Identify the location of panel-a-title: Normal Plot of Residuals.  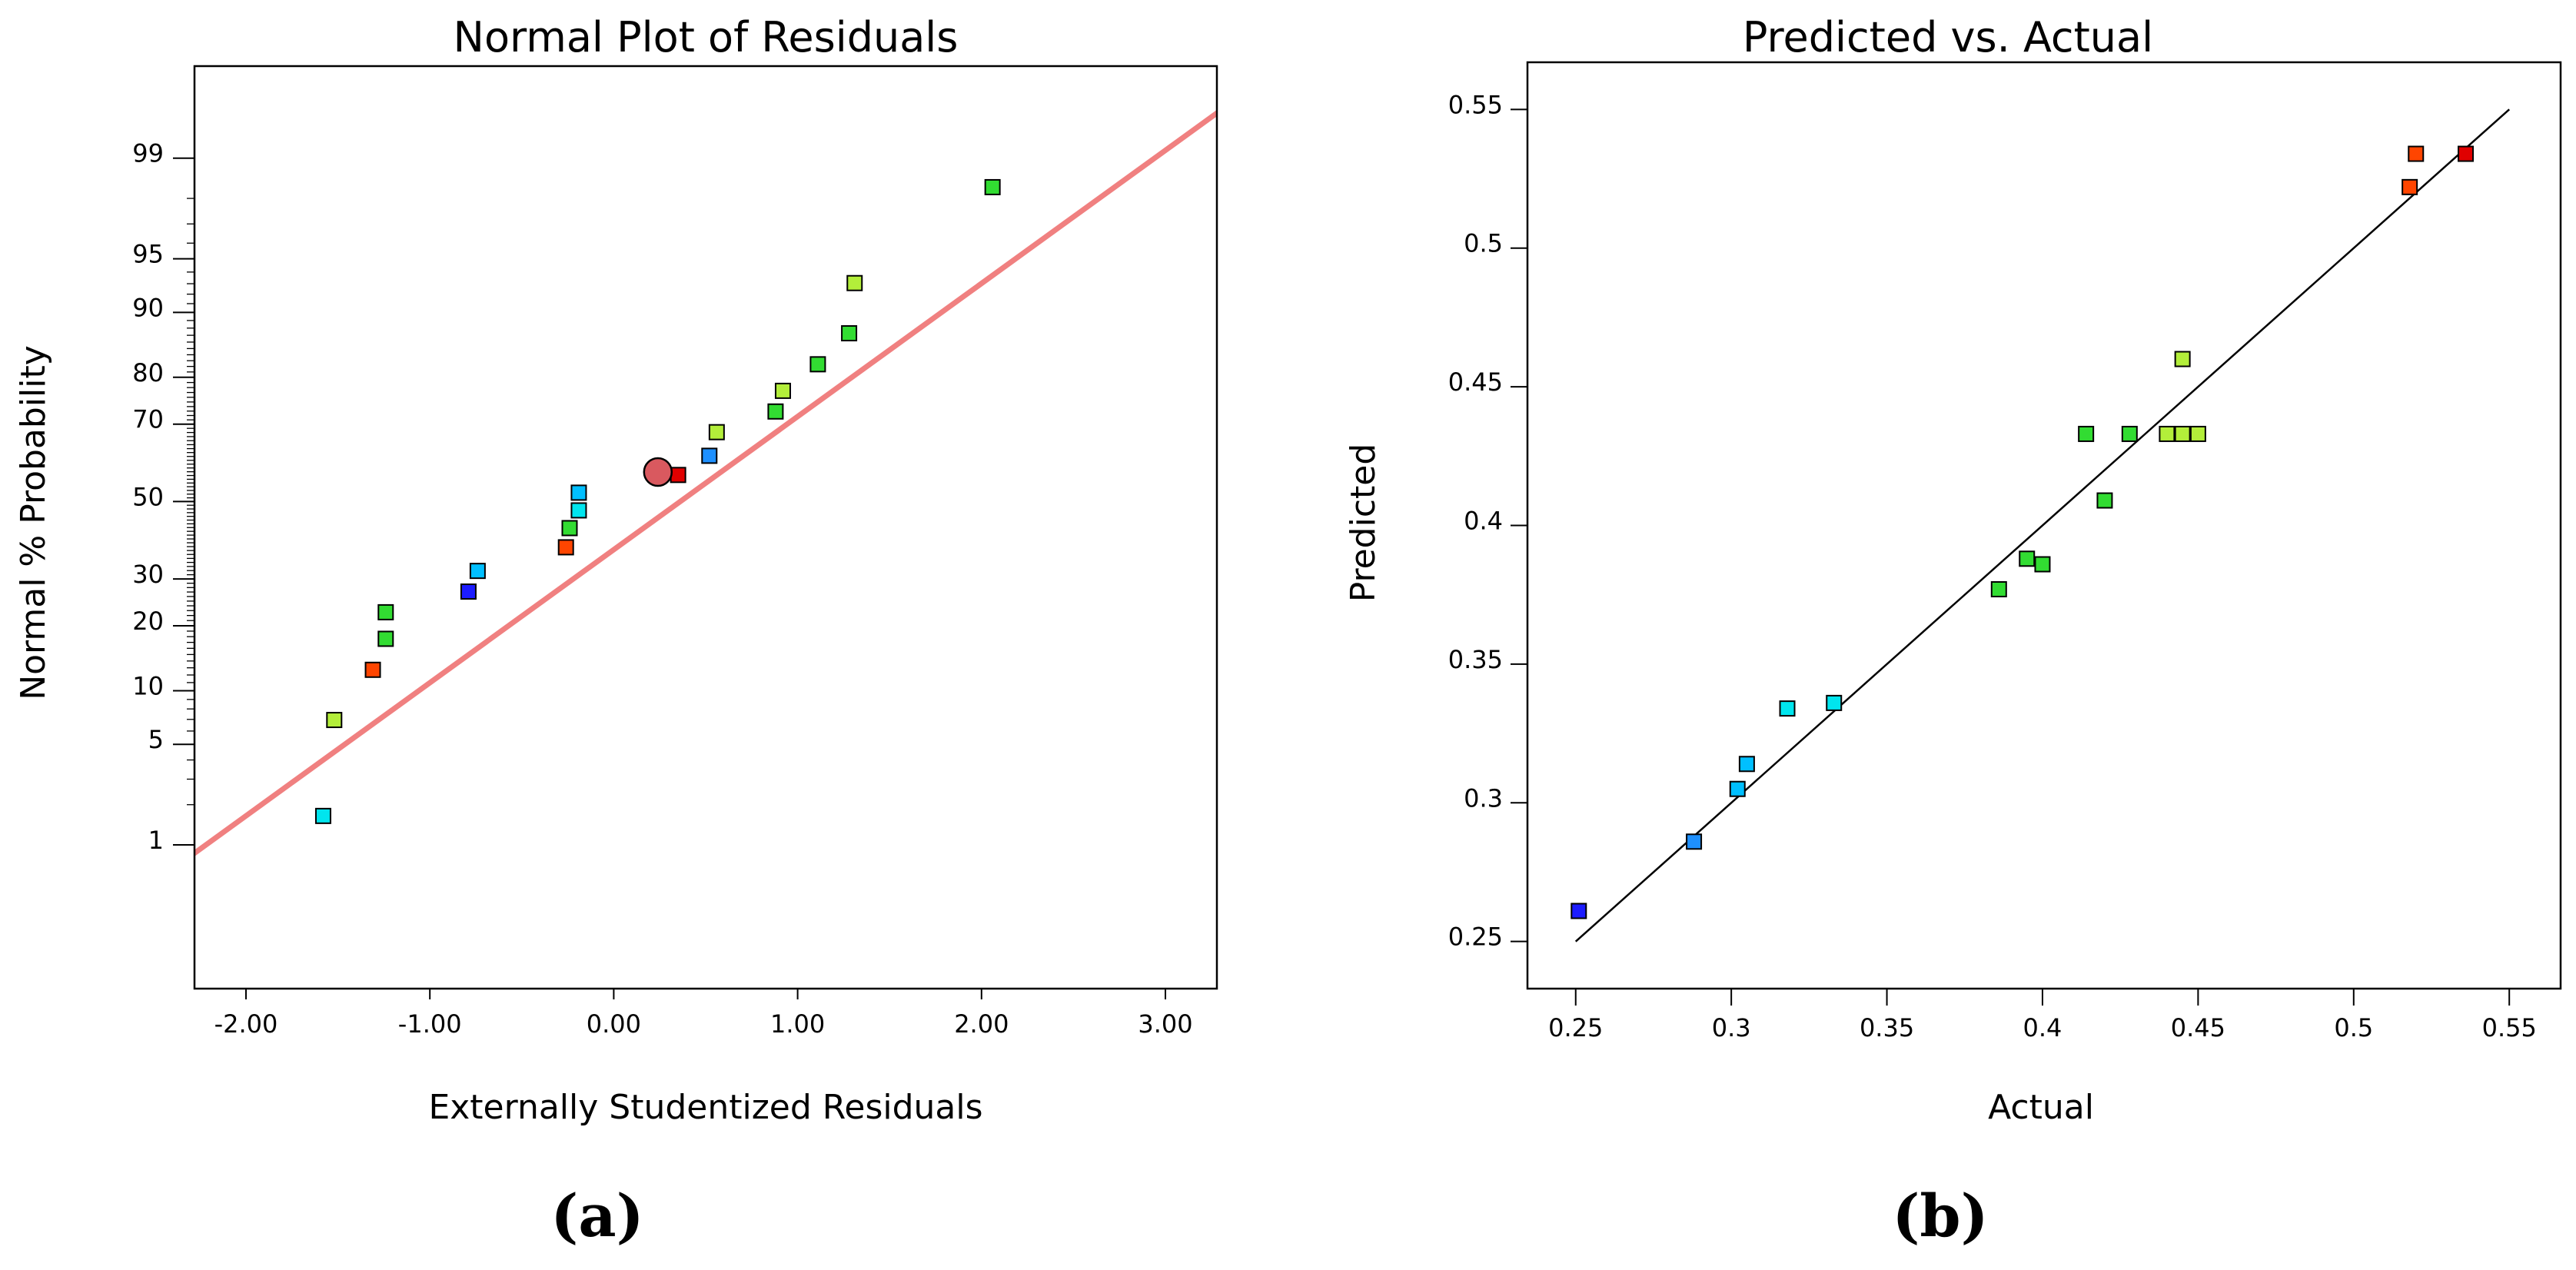
(706, 37).